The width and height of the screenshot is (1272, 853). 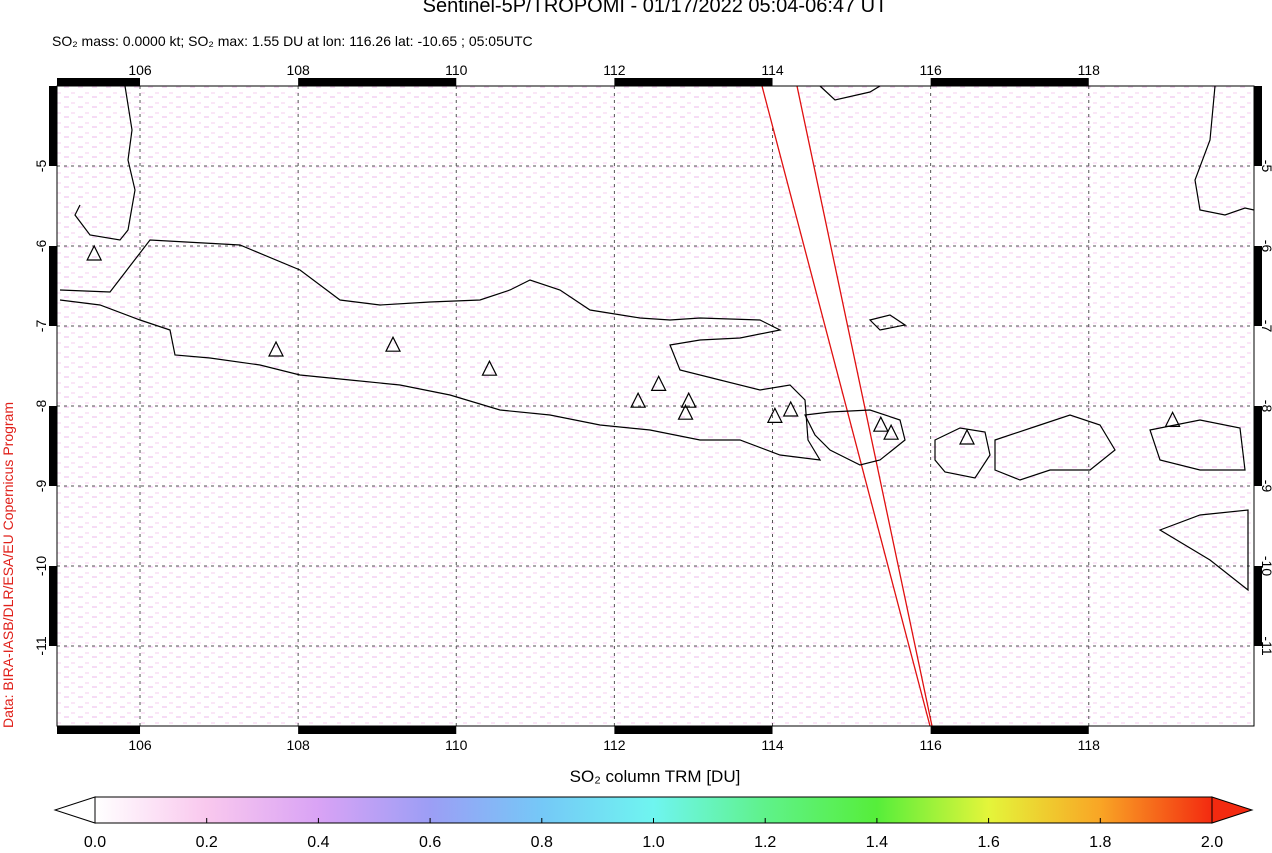 What do you see at coordinates (318, 842) in the screenshot?
I see `colorbar-tick-label: 0.4` at bounding box center [318, 842].